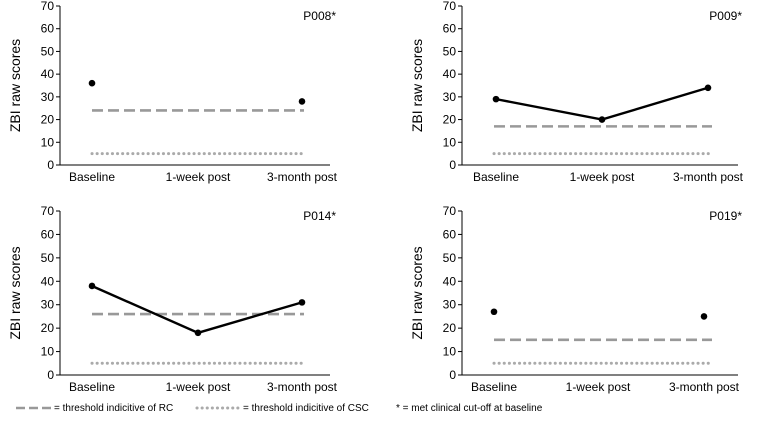  Describe the element at coordinates (319, 216) in the screenshot. I see `panel-title: P014*` at that location.